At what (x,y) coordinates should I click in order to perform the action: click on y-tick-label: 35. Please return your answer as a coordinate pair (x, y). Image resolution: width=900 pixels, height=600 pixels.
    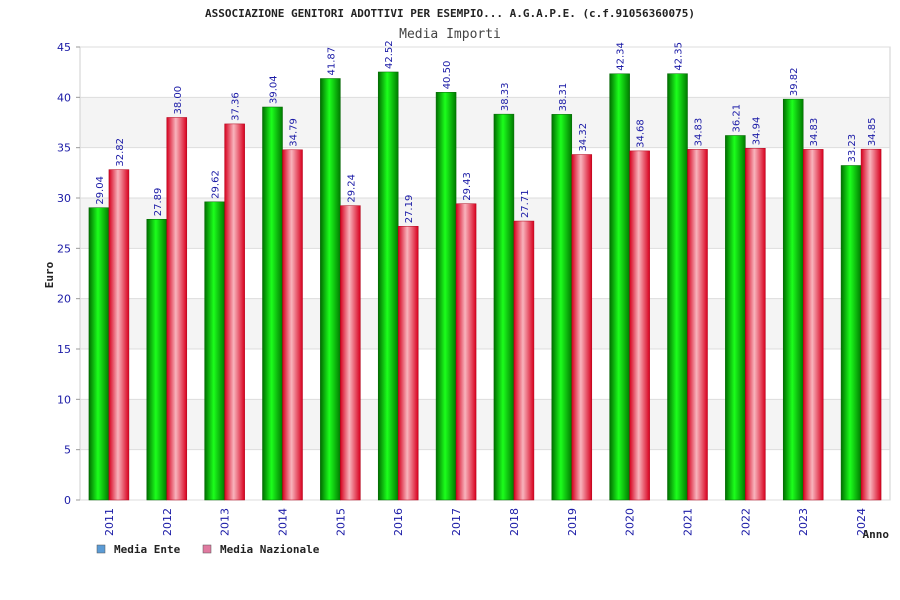
    Looking at the image, I should click on (64, 148).